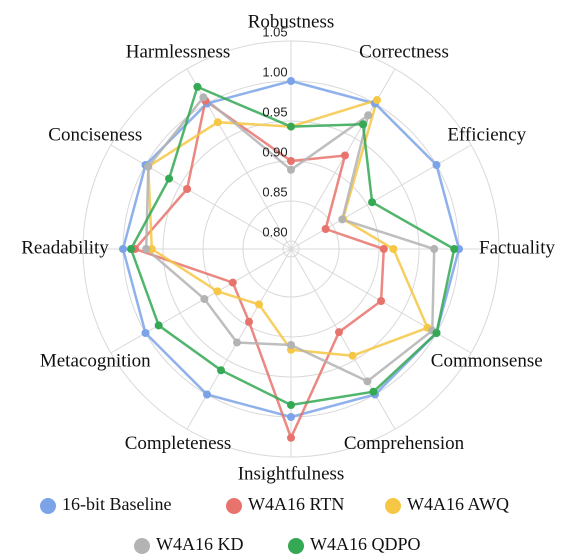 Image resolution: width=571 pixels, height=557 pixels. I want to click on axis-label: Correctness, so click(404, 52).